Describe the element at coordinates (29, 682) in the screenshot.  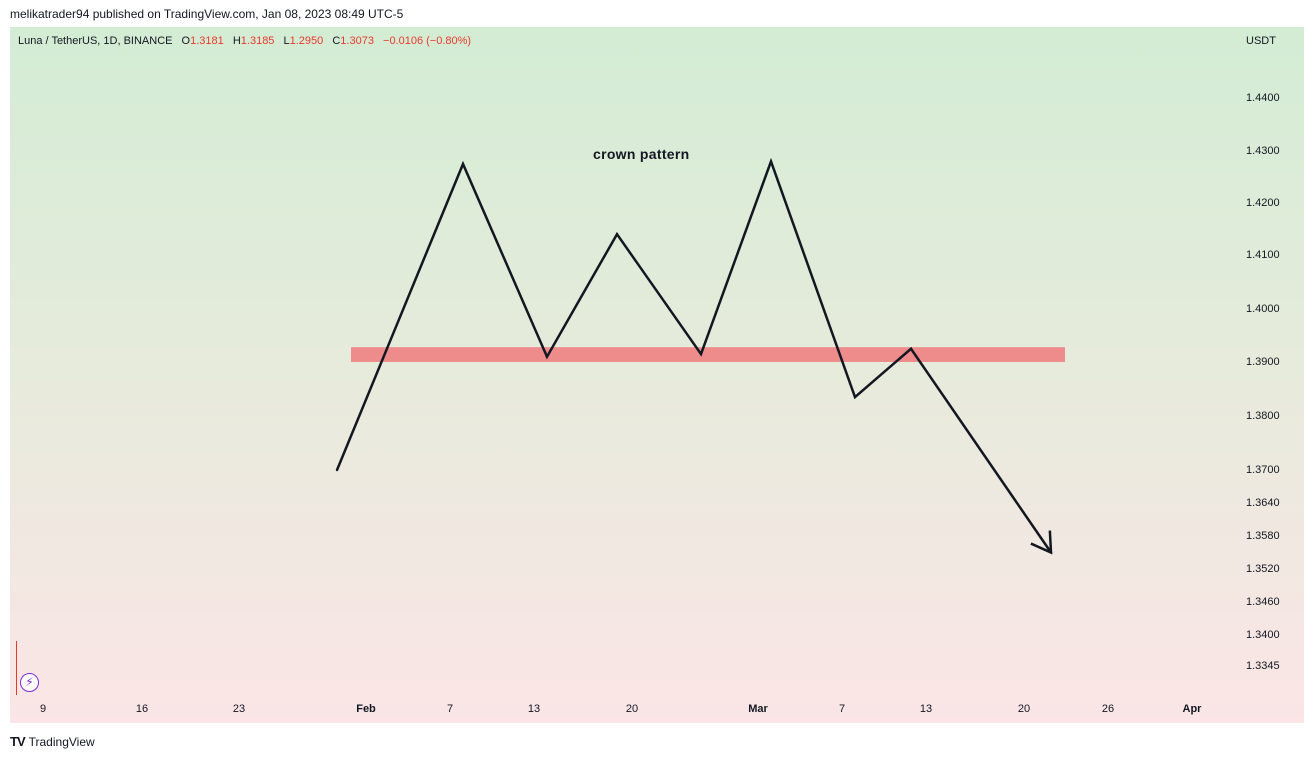
I see `lightning-icon: ⚡︎` at that location.